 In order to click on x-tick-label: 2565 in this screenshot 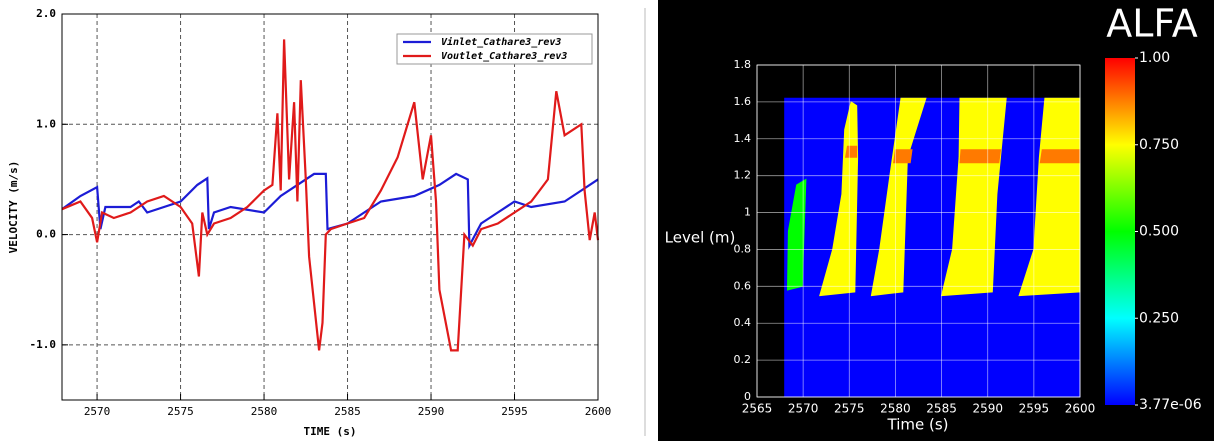, I will do `click(757, 409)`.